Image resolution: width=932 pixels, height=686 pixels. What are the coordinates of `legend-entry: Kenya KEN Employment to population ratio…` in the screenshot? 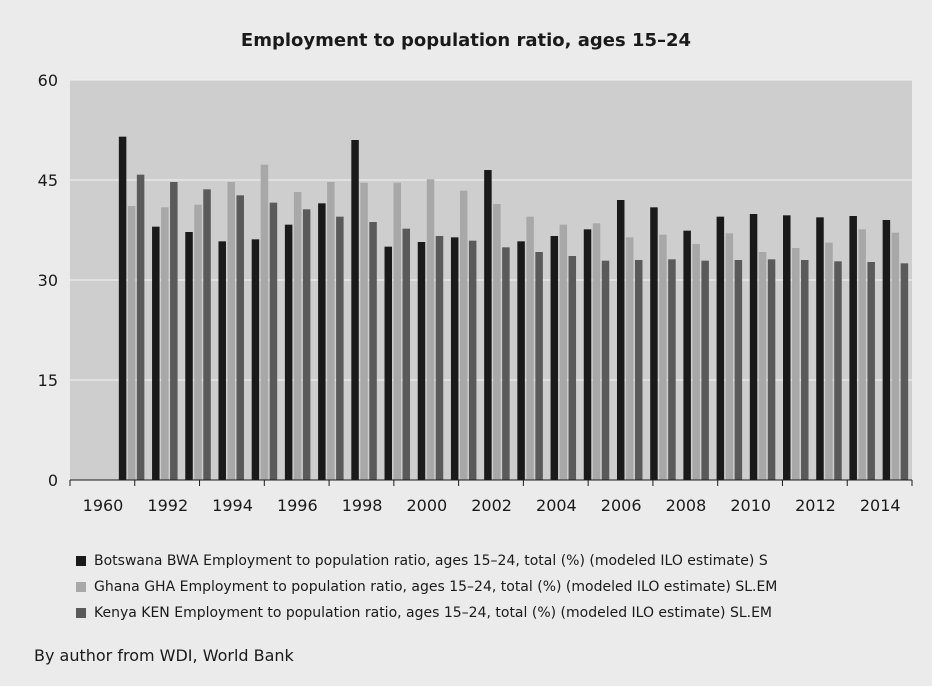 It's located at (426, 613).